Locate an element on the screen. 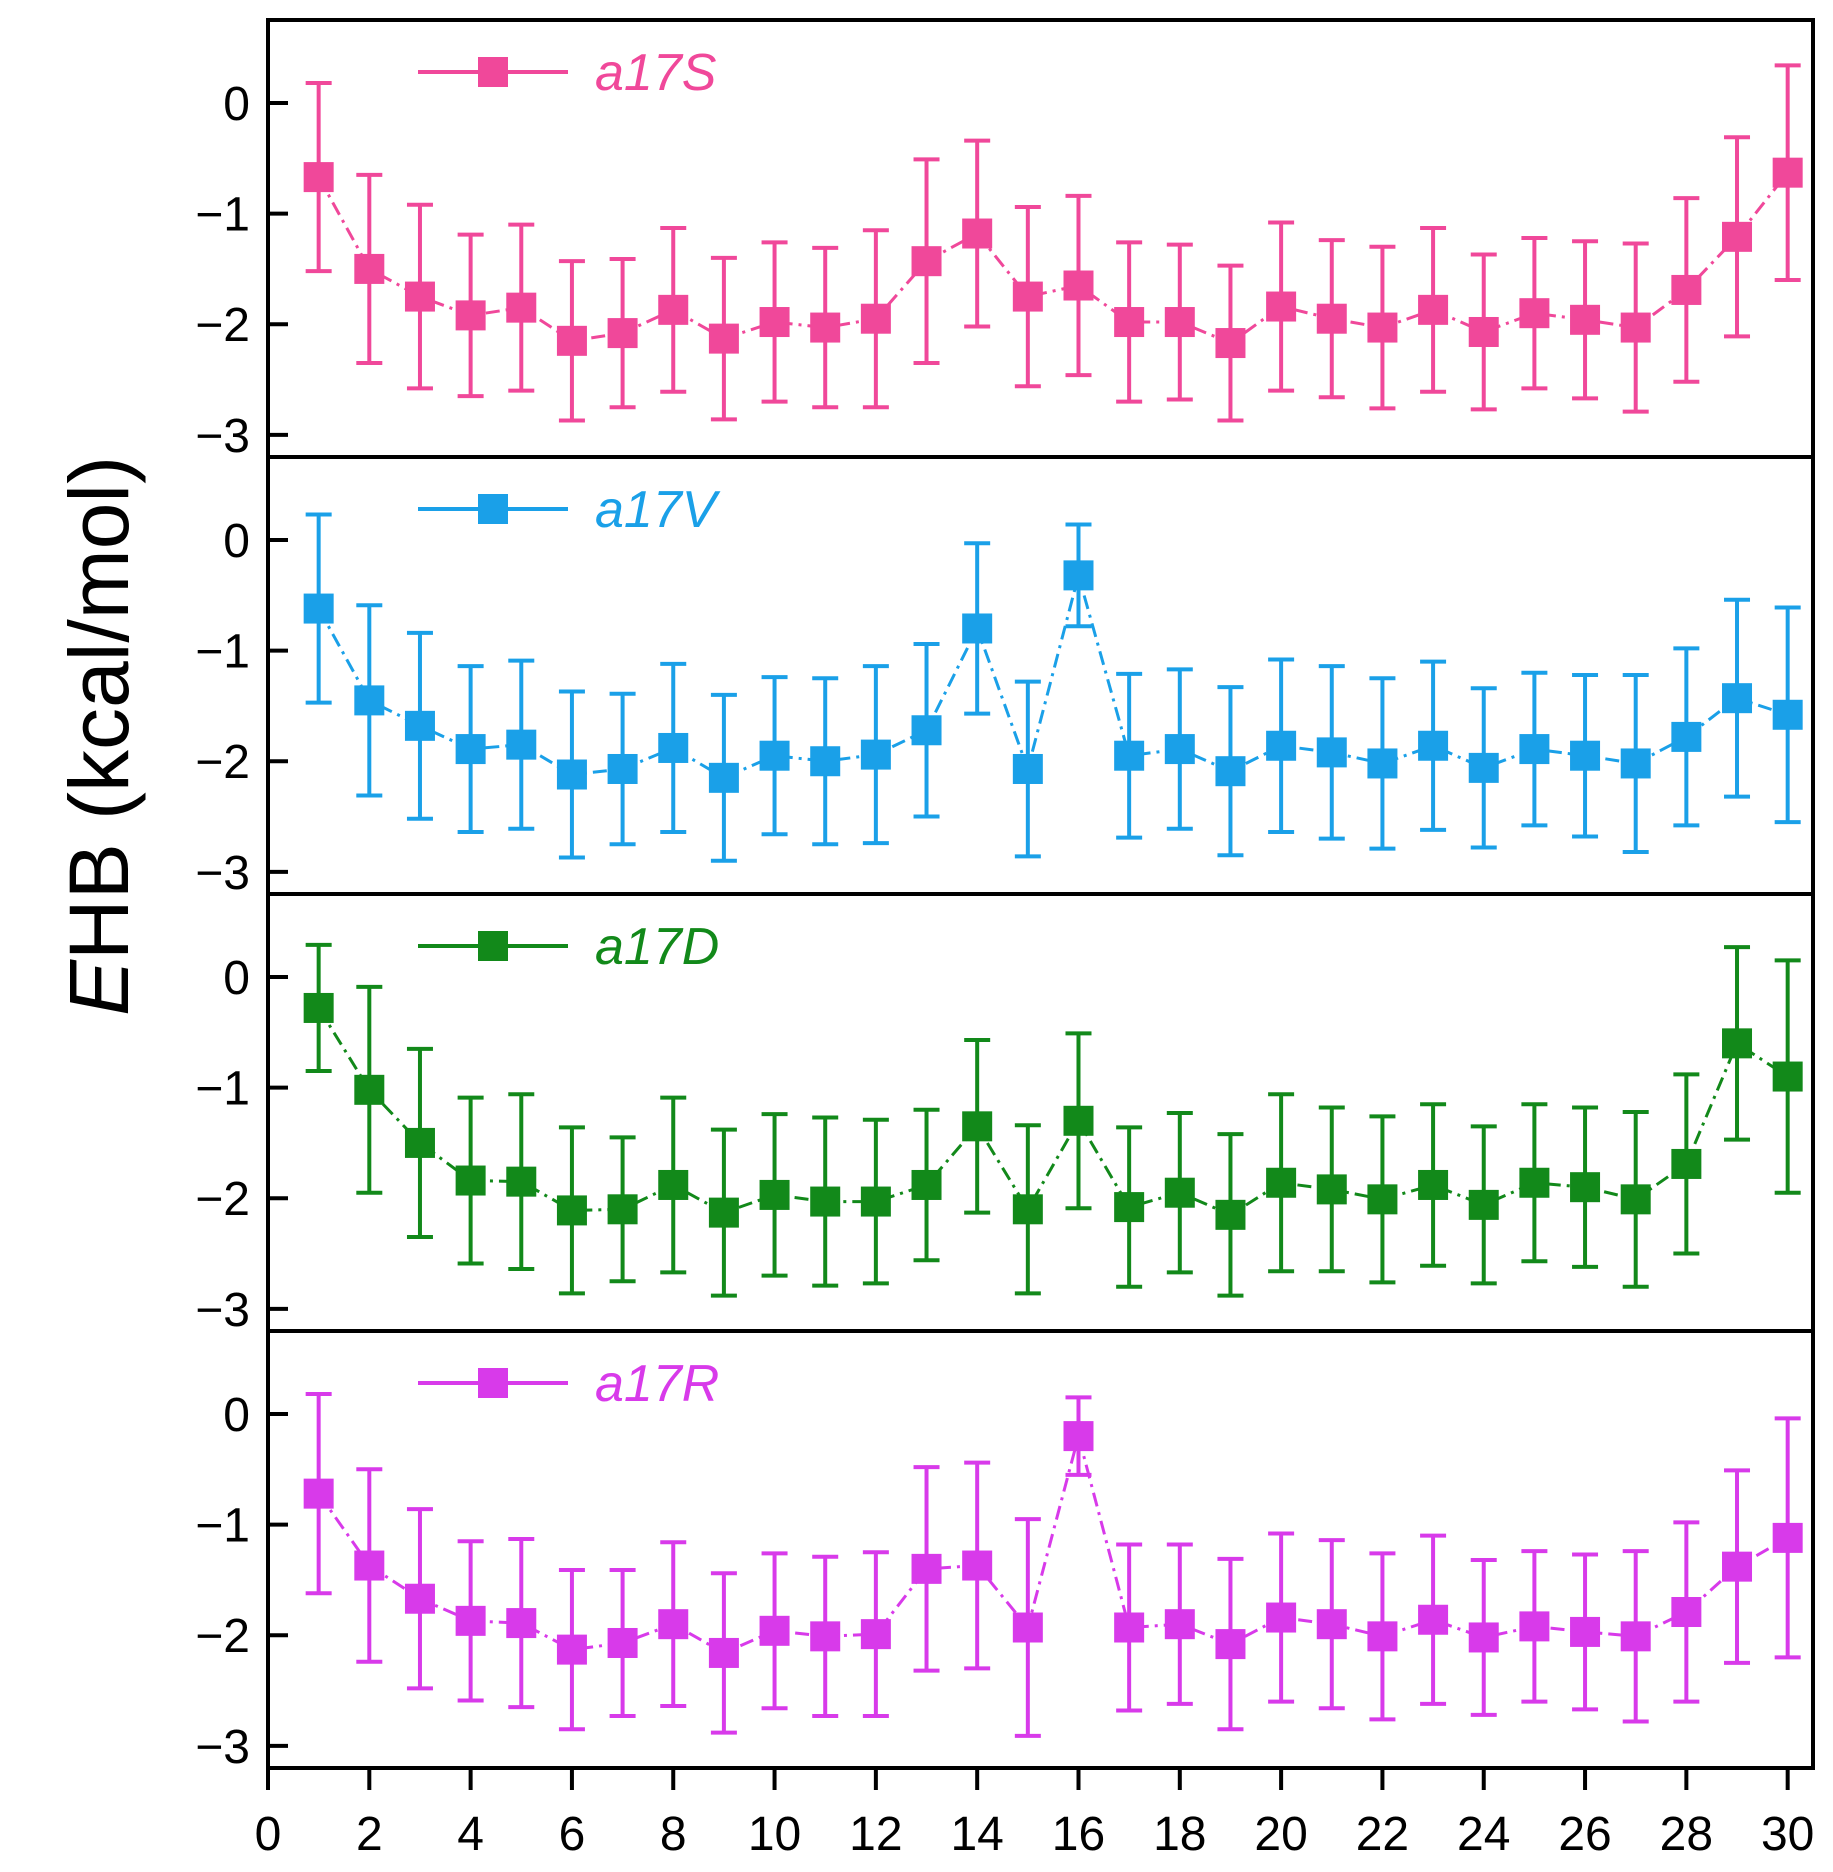  y-axis-label-symbol: E is located at coordinates (99, 987).